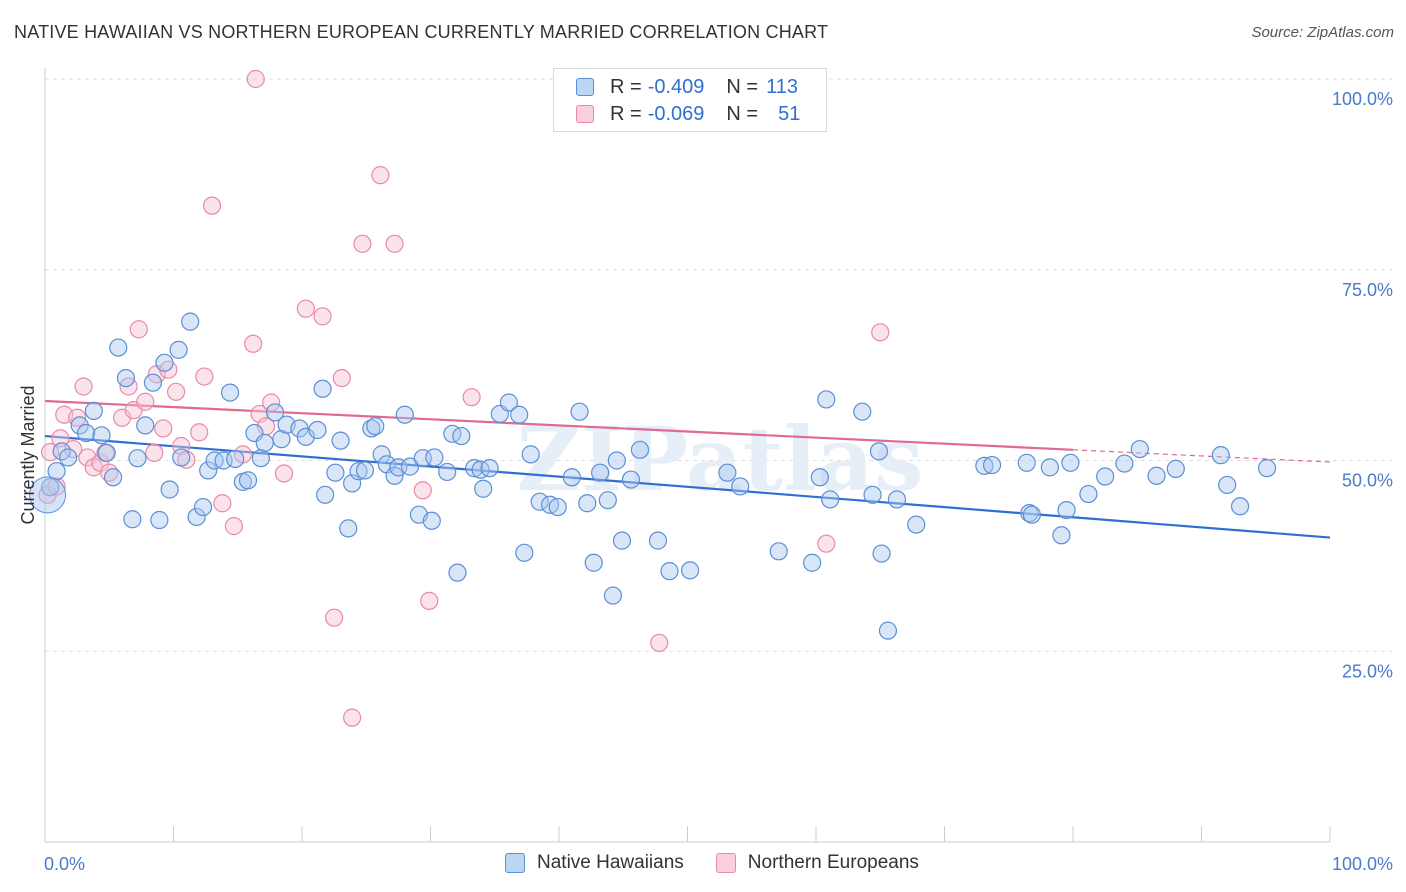 This screenshot has height=892, width=1406. I want to click on trend-lines, so click(687, 469).